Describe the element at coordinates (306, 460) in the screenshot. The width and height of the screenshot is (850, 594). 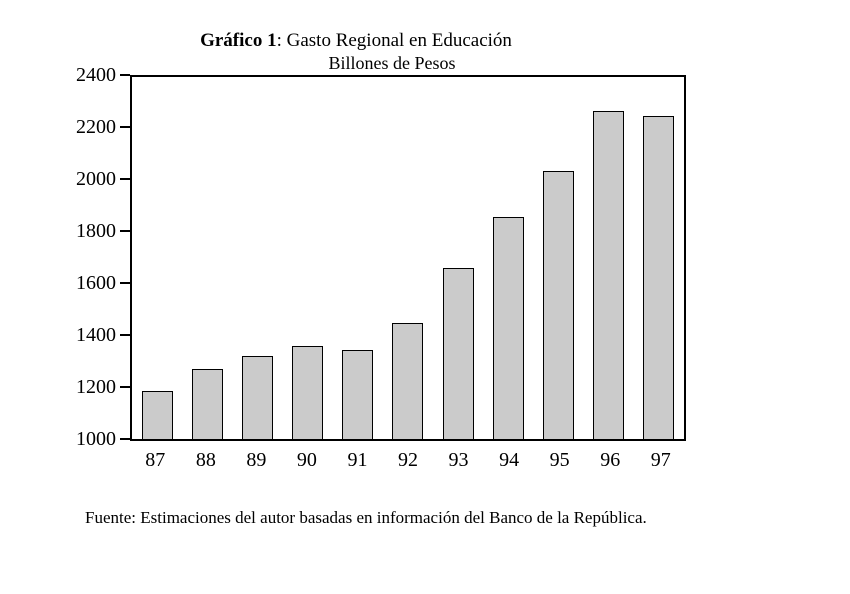
I see `x-tick-label: 90` at that location.